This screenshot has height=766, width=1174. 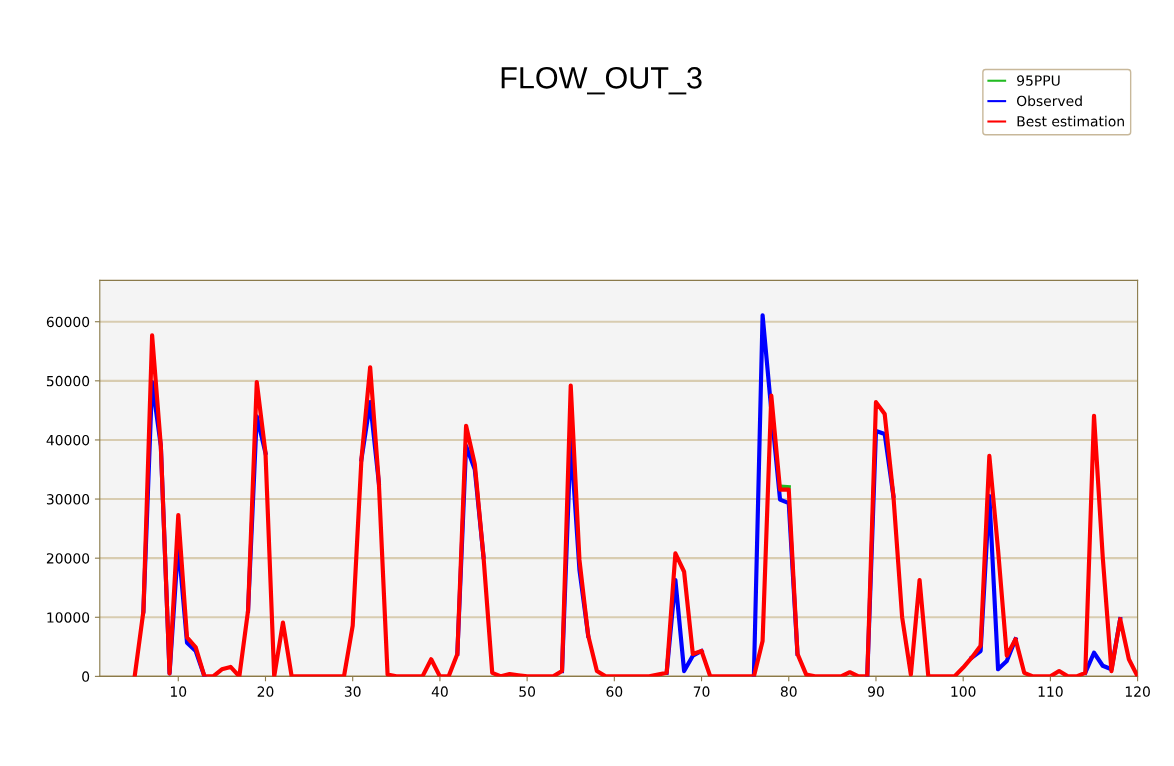 I want to click on x-tick-label: 120, so click(x=1137, y=691).